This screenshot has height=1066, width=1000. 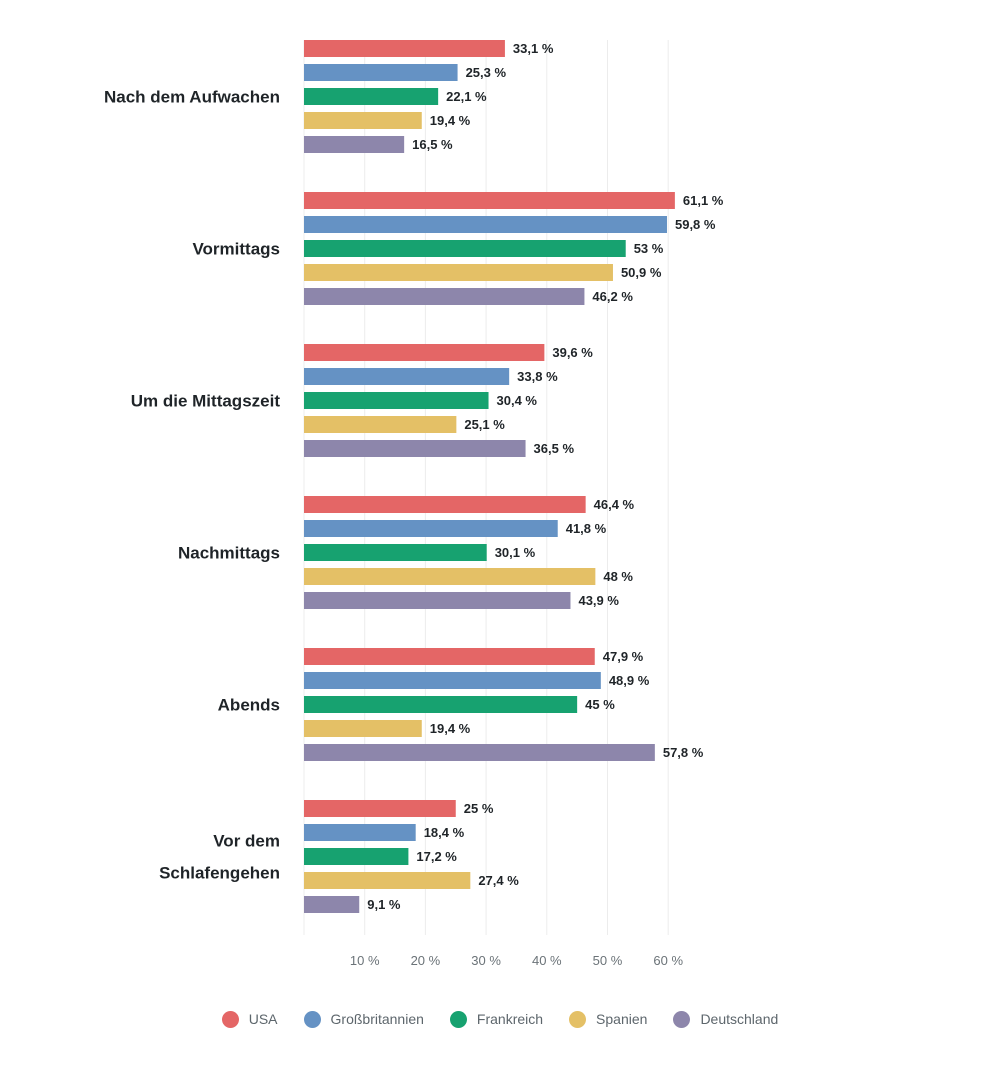 I want to click on data-label: 33,8 %, so click(x=537, y=376).